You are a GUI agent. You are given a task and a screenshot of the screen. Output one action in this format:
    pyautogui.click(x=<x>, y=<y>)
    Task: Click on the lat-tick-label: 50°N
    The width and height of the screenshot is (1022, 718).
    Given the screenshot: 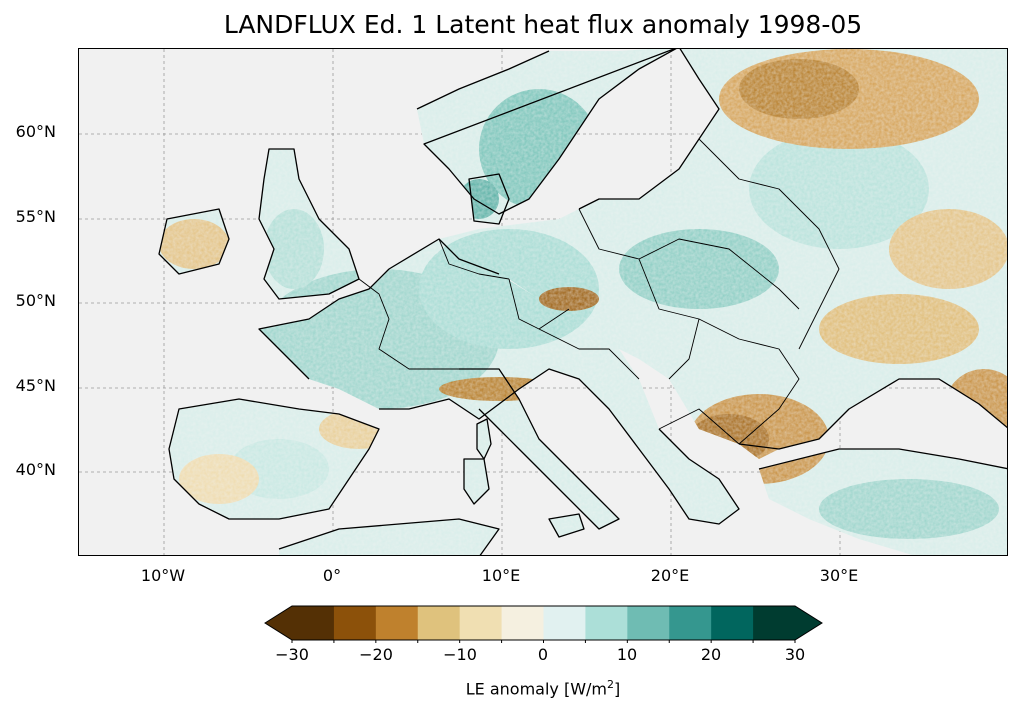 What is the action you would take?
    pyautogui.click(x=35, y=300)
    